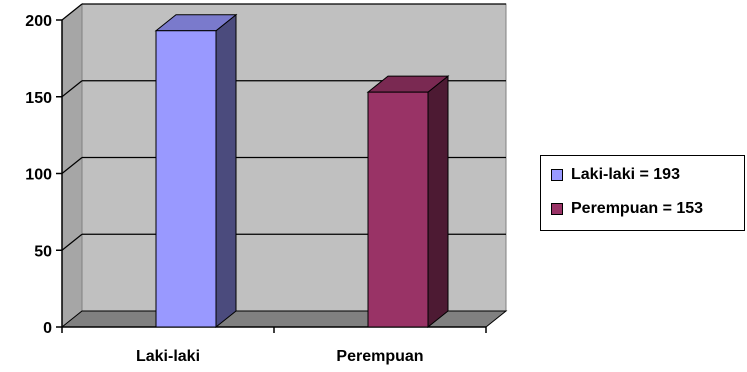  I want to click on legend-item-laki-laki: Laki-laki = 193, so click(615, 175).